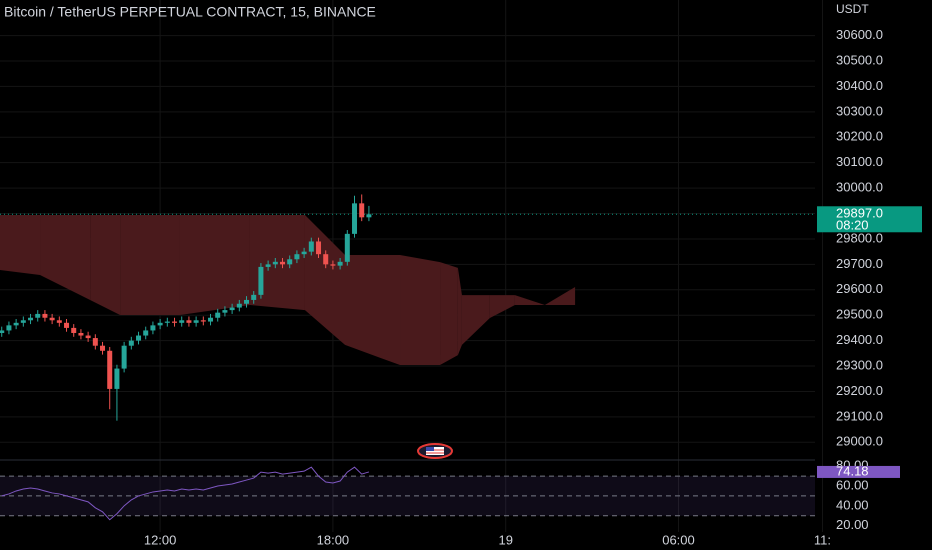  I want to click on y-tick-label: 29100.0, so click(859, 415).